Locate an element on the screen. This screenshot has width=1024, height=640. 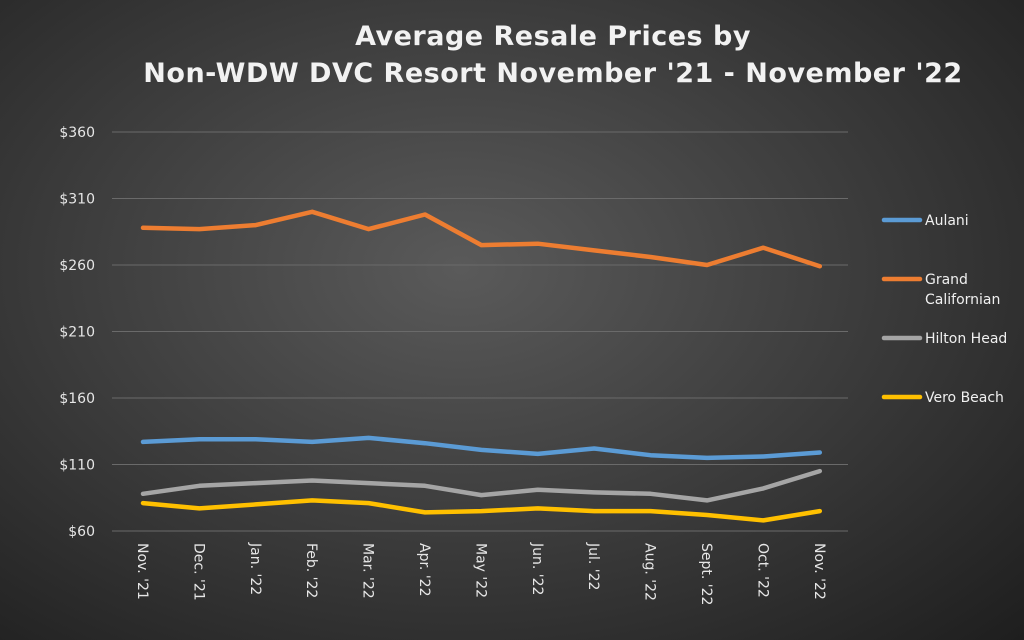
x-tick-label: Aug. '22 is located at coordinates (650, 572).